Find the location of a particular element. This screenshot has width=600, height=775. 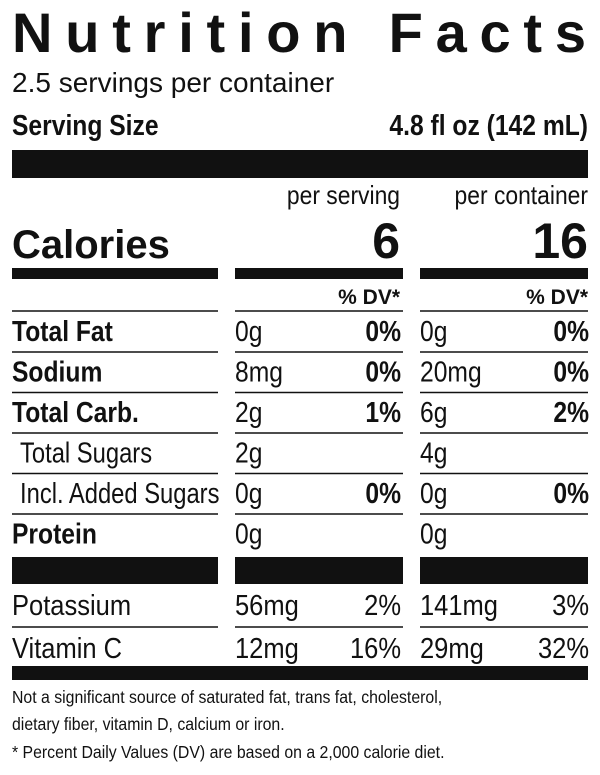

daily-value: 3% is located at coordinates (570, 604).